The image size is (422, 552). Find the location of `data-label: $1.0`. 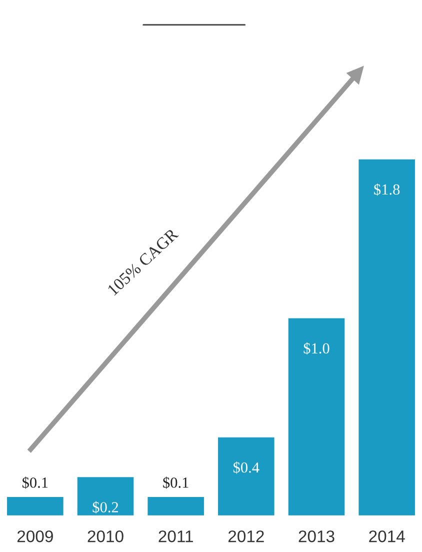

data-label: $1.0 is located at coordinates (317, 348).